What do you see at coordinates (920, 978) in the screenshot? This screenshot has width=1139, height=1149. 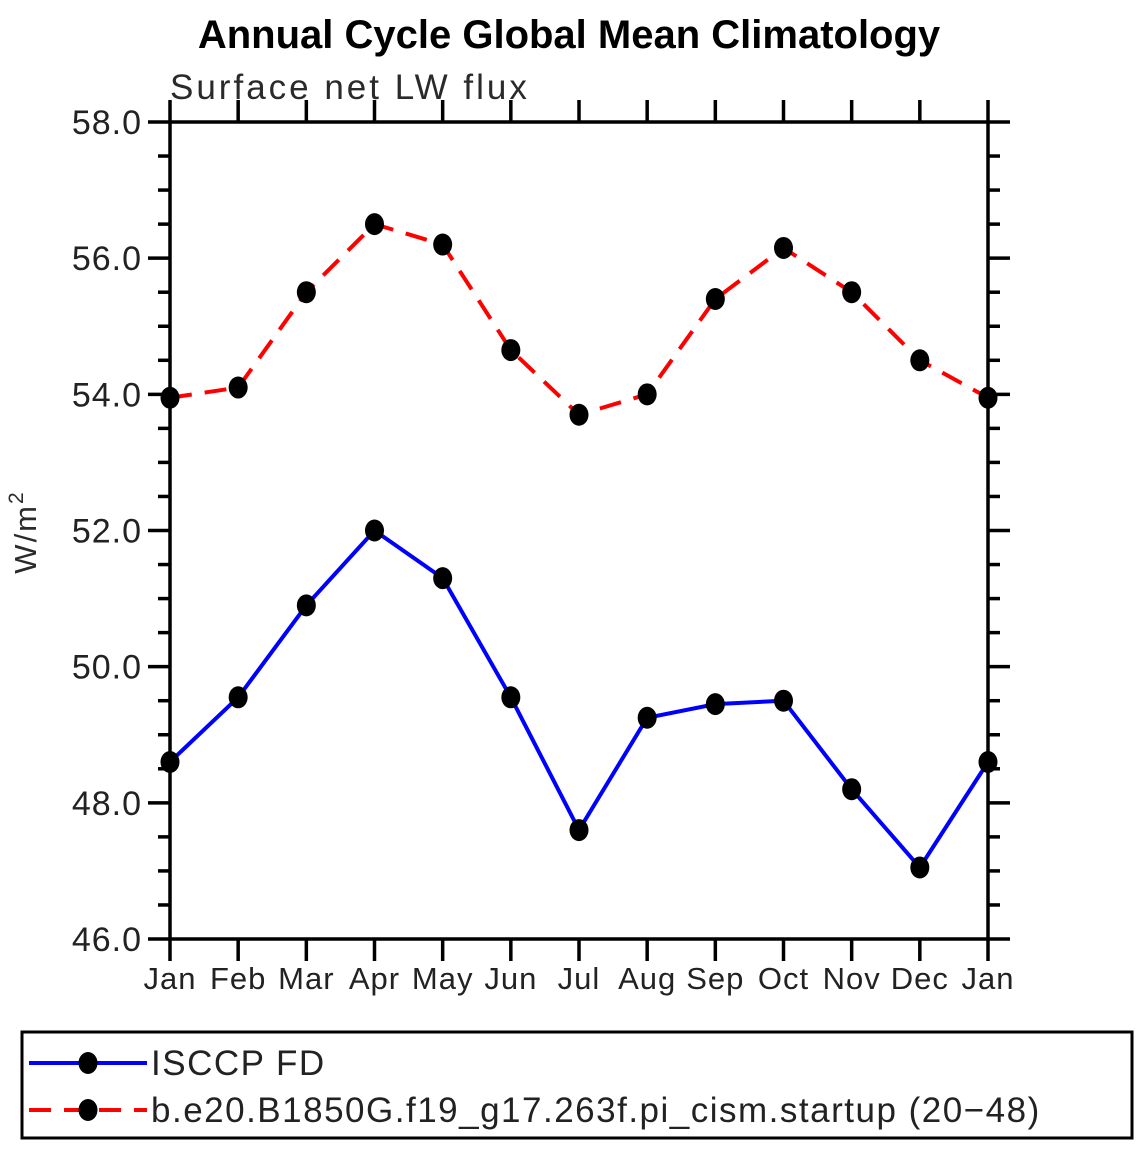 I see `x-tick-label: Dec` at bounding box center [920, 978].